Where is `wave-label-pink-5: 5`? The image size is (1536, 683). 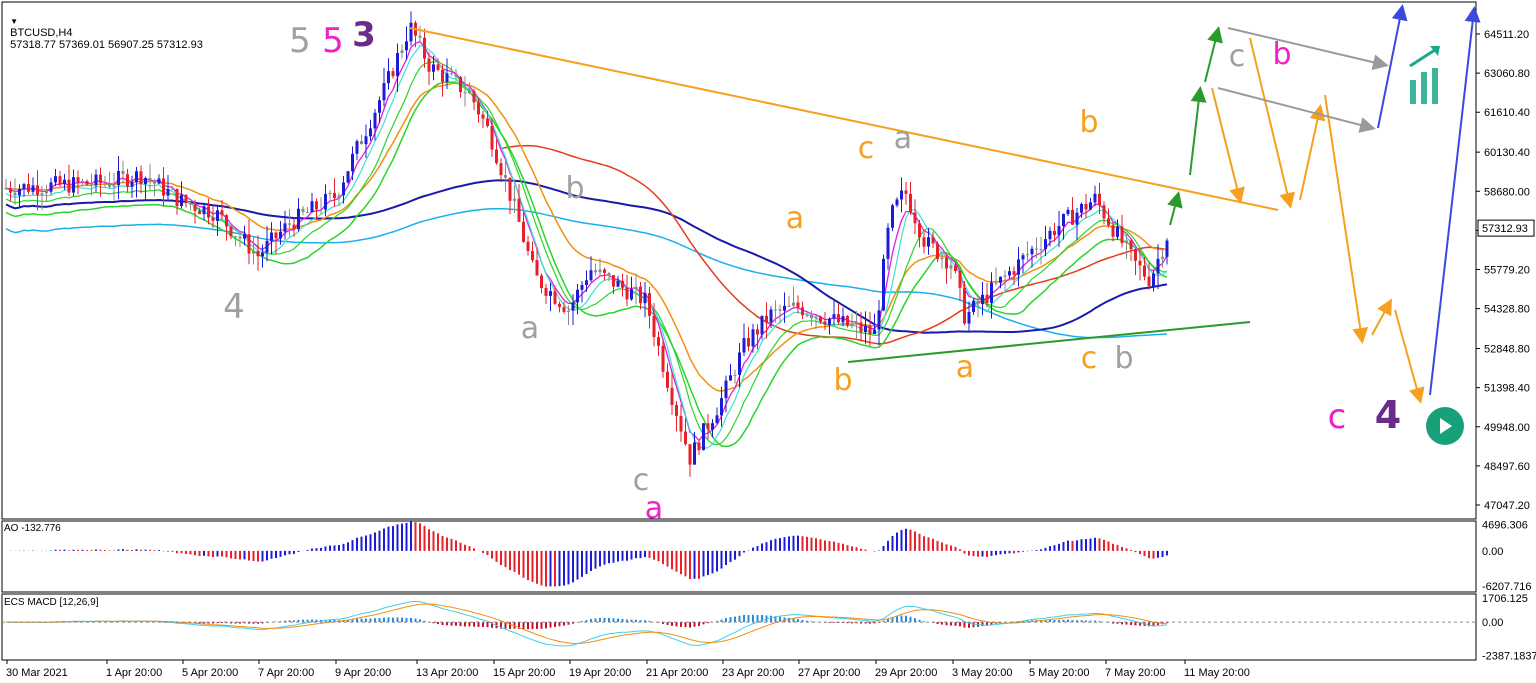
wave-label-pink-5: 5 is located at coordinates (333, 41).